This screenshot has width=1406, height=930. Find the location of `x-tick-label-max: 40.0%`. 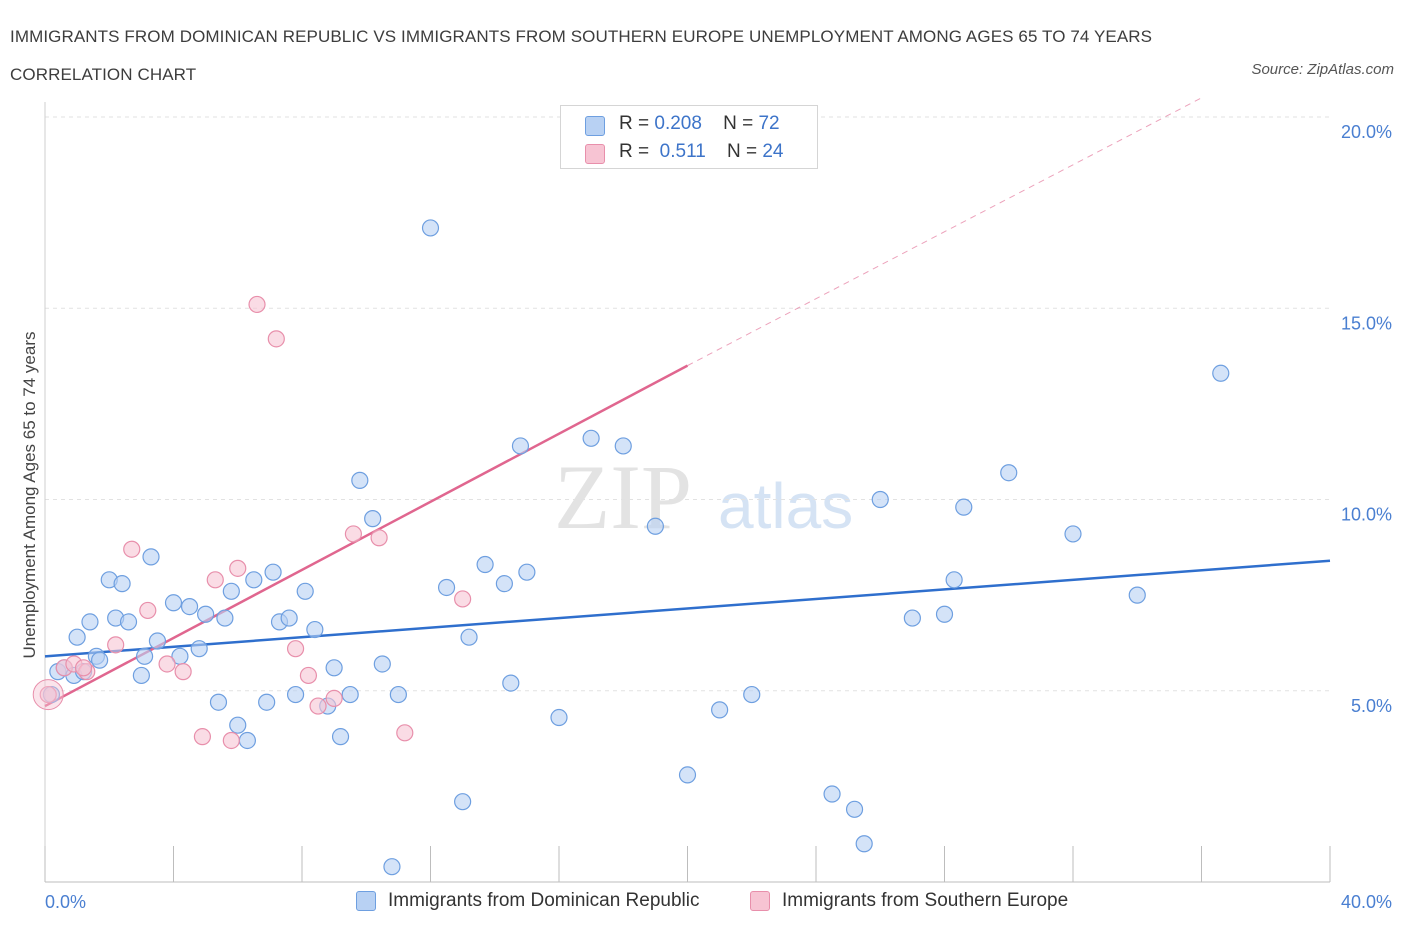

x-tick-label-max: 40.0% is located at coordinates (1366, 902).